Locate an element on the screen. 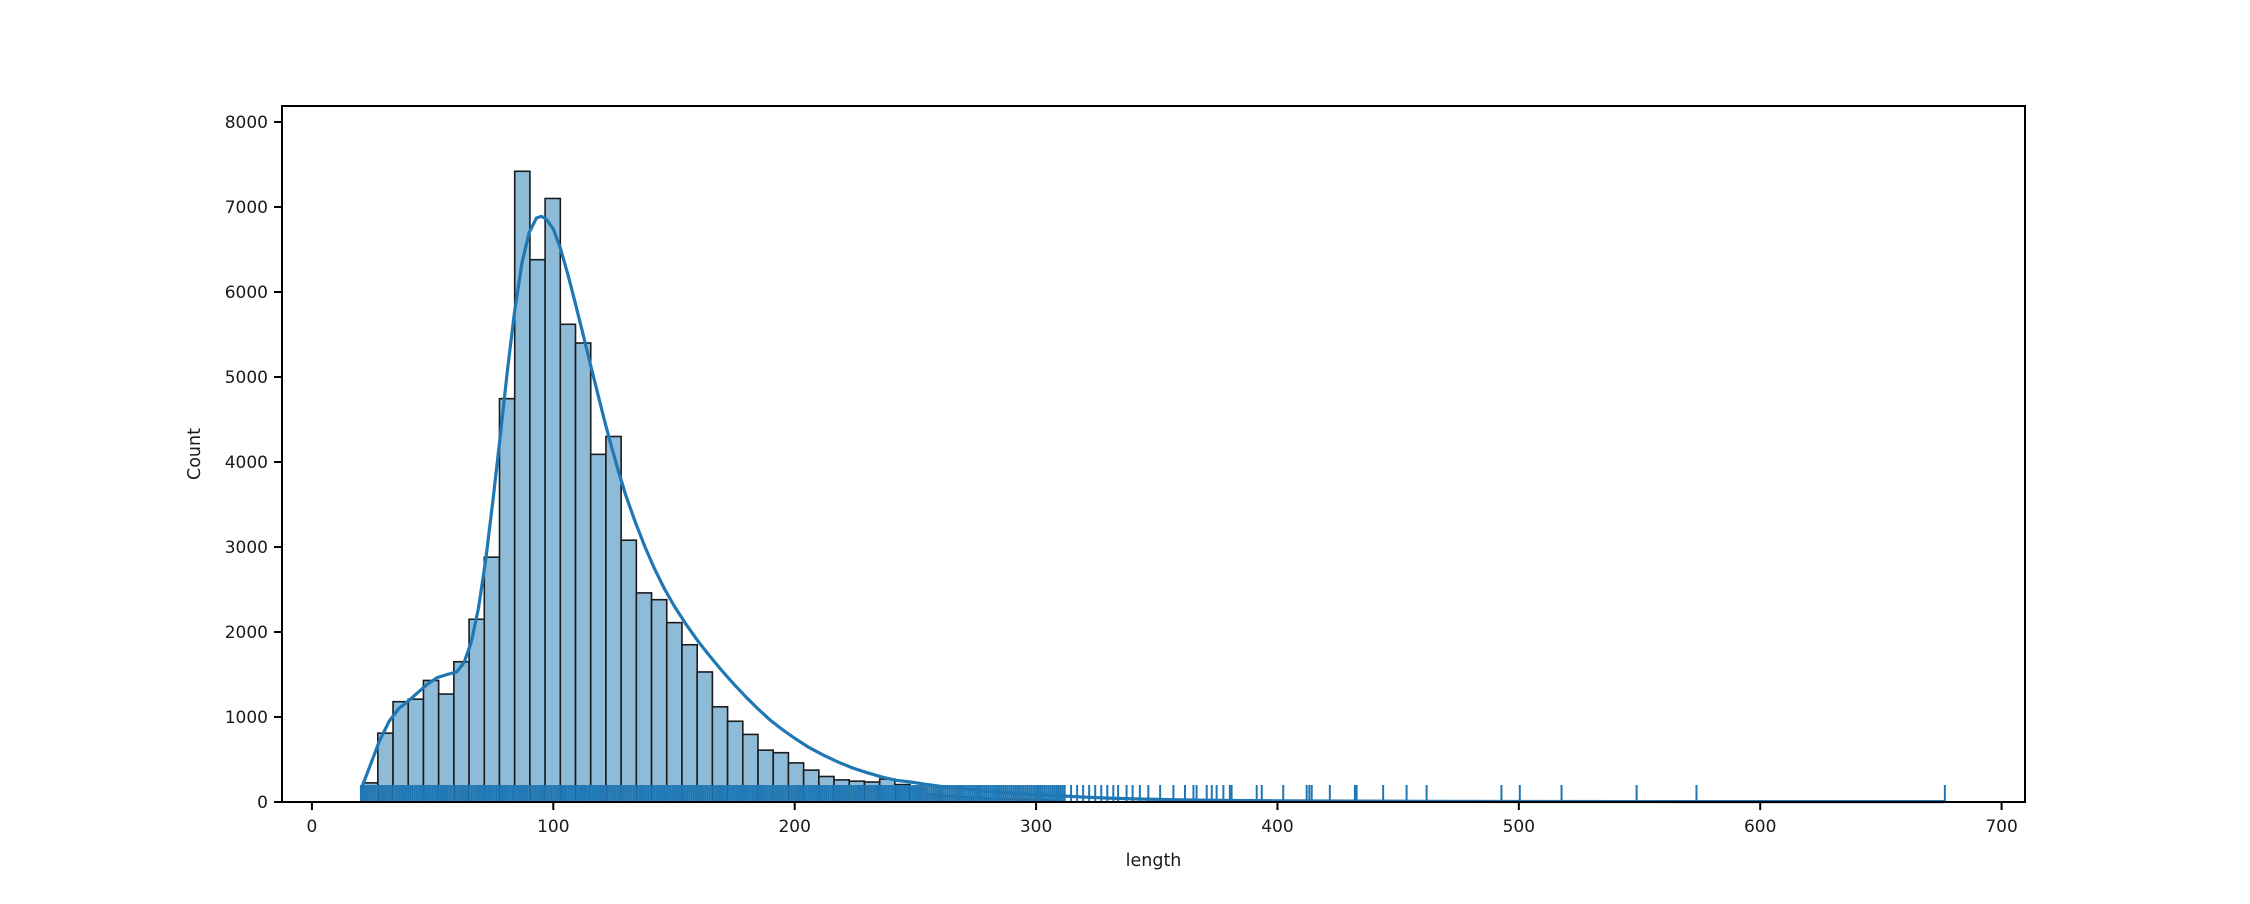 This screenshot has height=904, width=2250. x-tick-label: 500 is located at coordinates (1519, 827).